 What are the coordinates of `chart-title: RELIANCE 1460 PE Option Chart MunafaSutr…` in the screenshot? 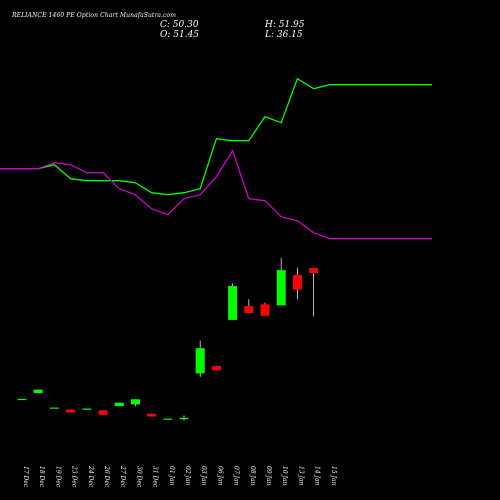 It's located at (94, 15).